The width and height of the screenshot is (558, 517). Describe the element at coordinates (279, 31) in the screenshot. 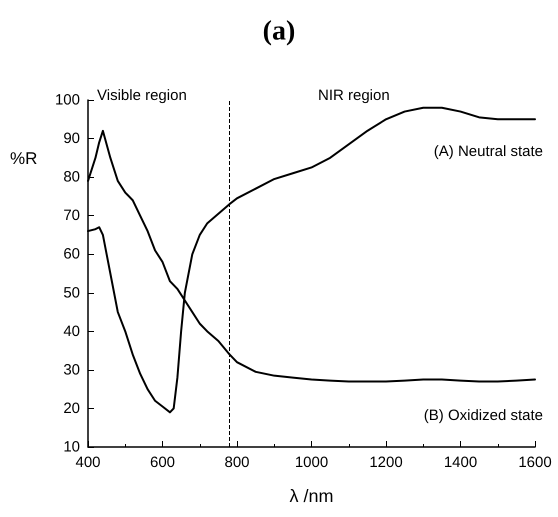

I see `chart-title: (a)` at that location.